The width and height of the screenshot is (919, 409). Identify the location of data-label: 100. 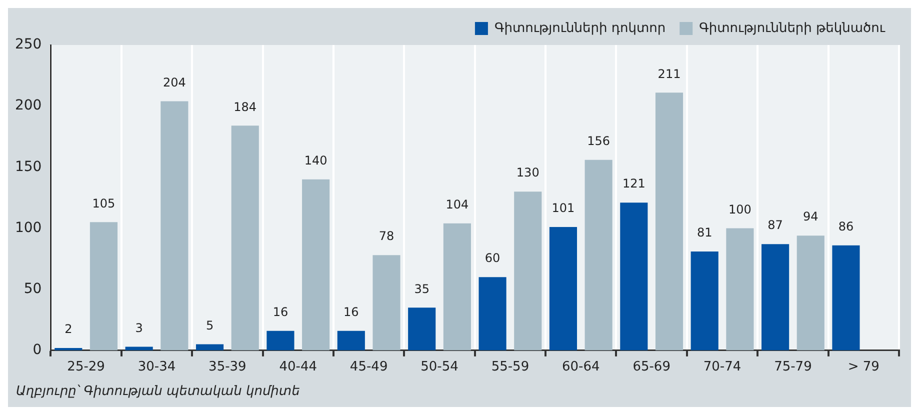
(740, 209).